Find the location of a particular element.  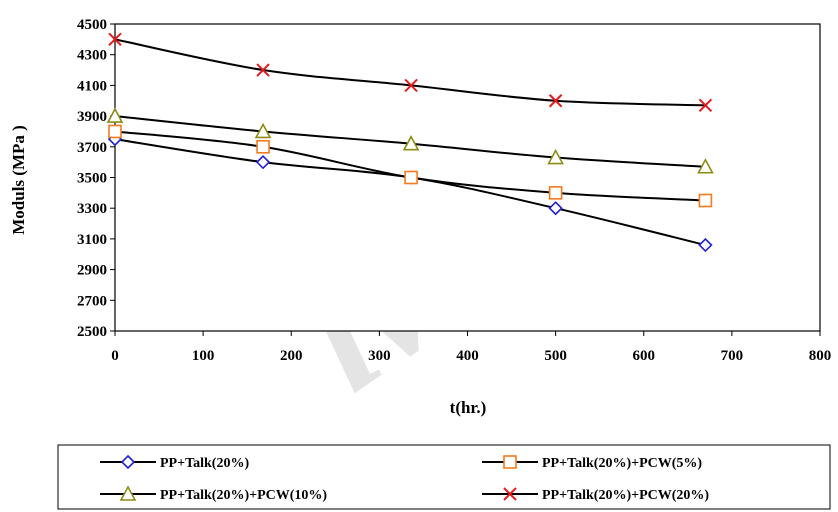

legend-marker-diamond is located at coordinates (128, 462).